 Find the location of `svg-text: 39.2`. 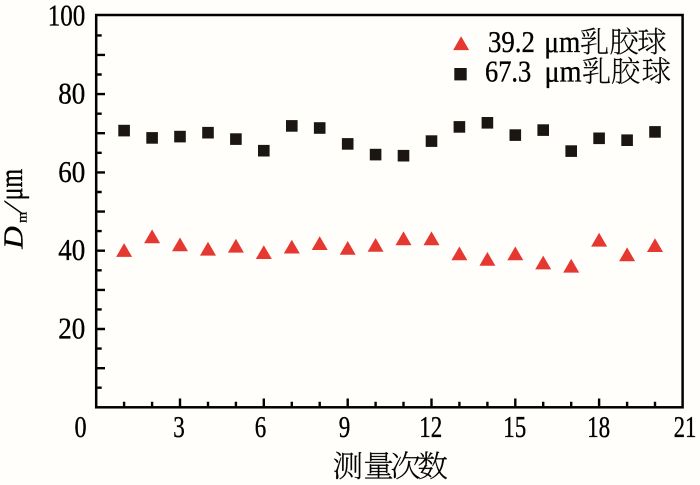

svg-text: 39.2 is located at coordinates (511, 41).